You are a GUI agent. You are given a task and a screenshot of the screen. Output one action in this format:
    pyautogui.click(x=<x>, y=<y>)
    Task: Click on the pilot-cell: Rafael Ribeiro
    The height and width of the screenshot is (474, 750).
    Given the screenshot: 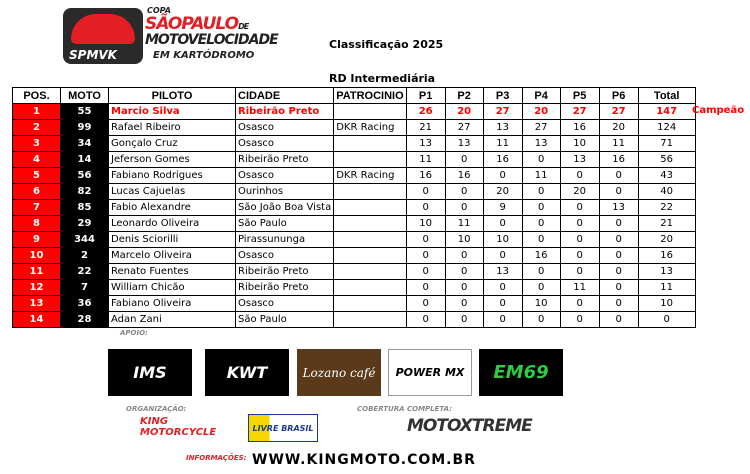 What is the action you would take?
    pyautogui.click(x=172, y=127)
    